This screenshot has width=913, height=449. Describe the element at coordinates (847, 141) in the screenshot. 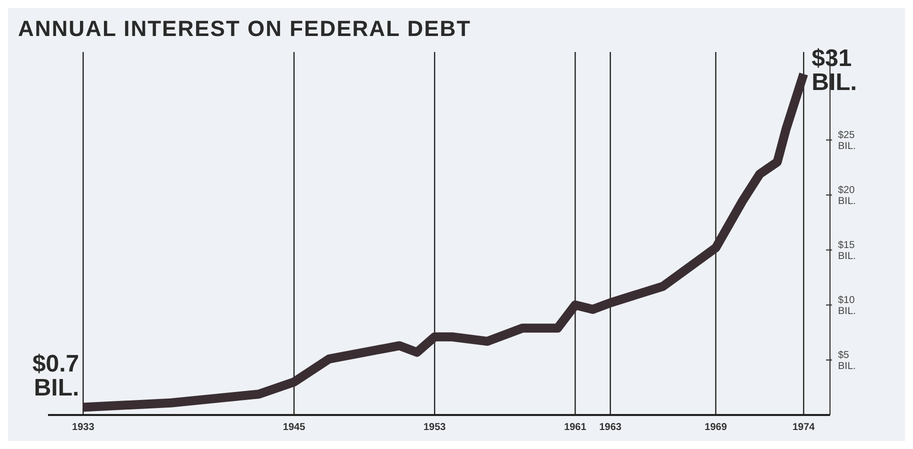

I see `y-tick-label: $25 BIL.` at that location.